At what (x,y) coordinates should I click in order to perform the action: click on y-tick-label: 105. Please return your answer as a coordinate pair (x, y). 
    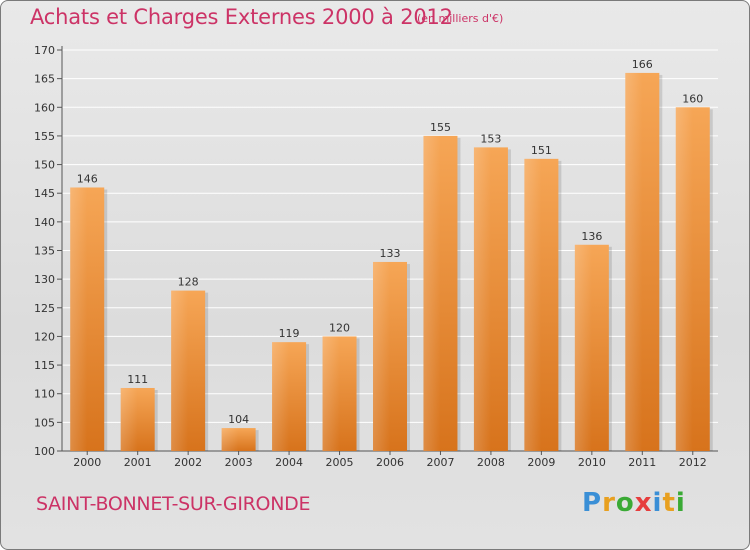
    Looking at the image, I should click on (44, 422).